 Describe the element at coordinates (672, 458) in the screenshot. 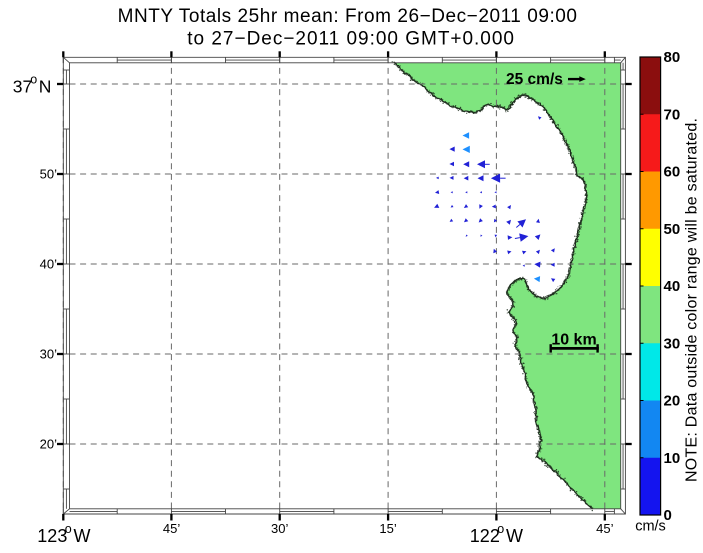

I see `svg-text: 10` at that location.